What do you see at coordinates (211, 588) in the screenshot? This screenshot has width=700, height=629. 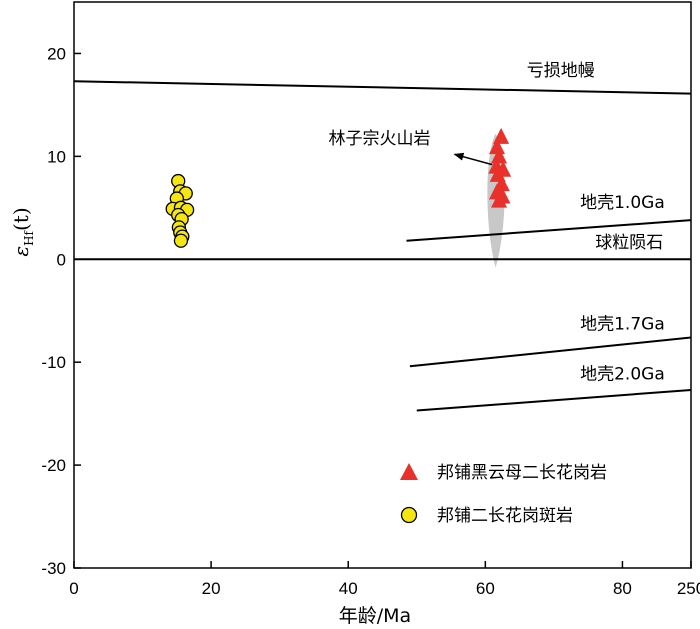 I see `x-tick-label-v20: 20` at bounding box center [211, 588].